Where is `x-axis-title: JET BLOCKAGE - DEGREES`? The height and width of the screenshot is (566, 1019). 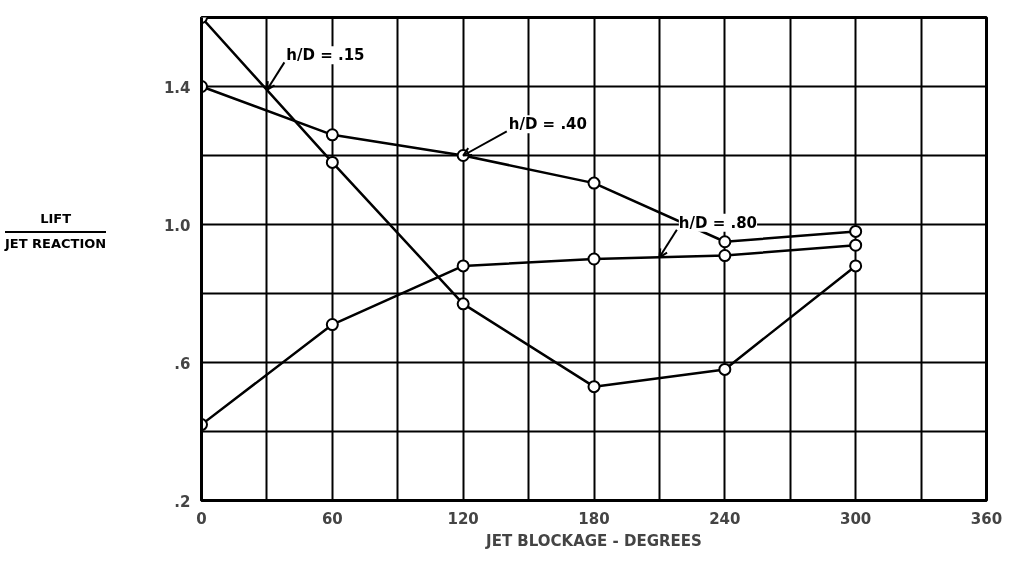
x-axis-title: JET BLOCKAGE - DEGREES is located at coordinates (593, 540).